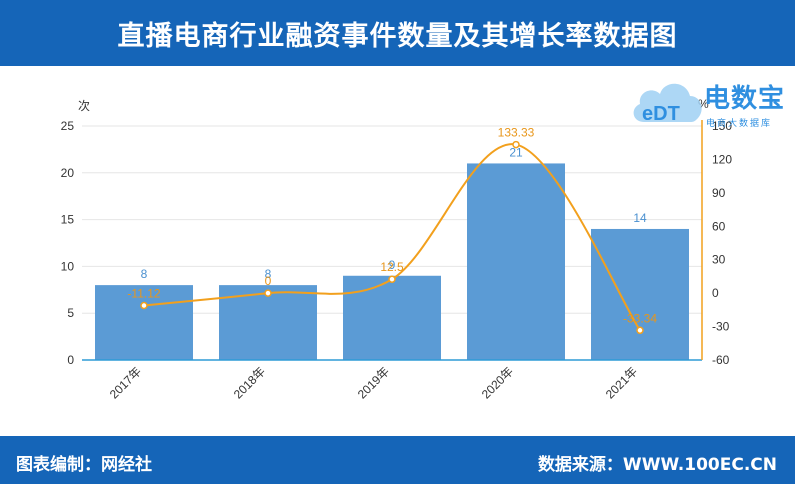 The height and width of the screenshot is (484, 795). Describe the element at coordinates (640, 218) in the screenshot. I see `bar-value-label: 14` at that location.